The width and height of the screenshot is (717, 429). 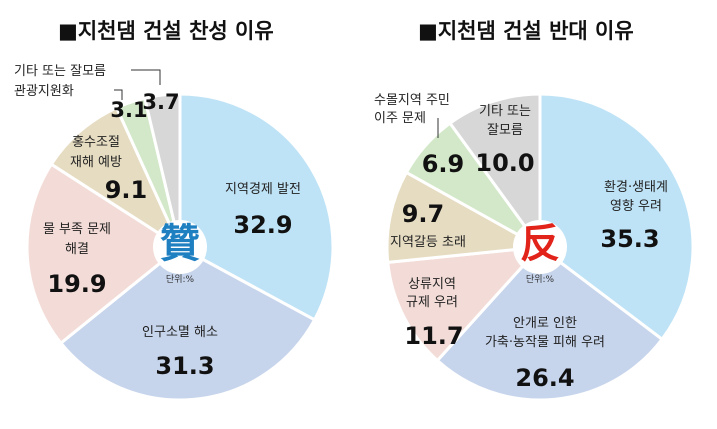 I want to click on slice-value: 19.9, so click(x=76, y=284).